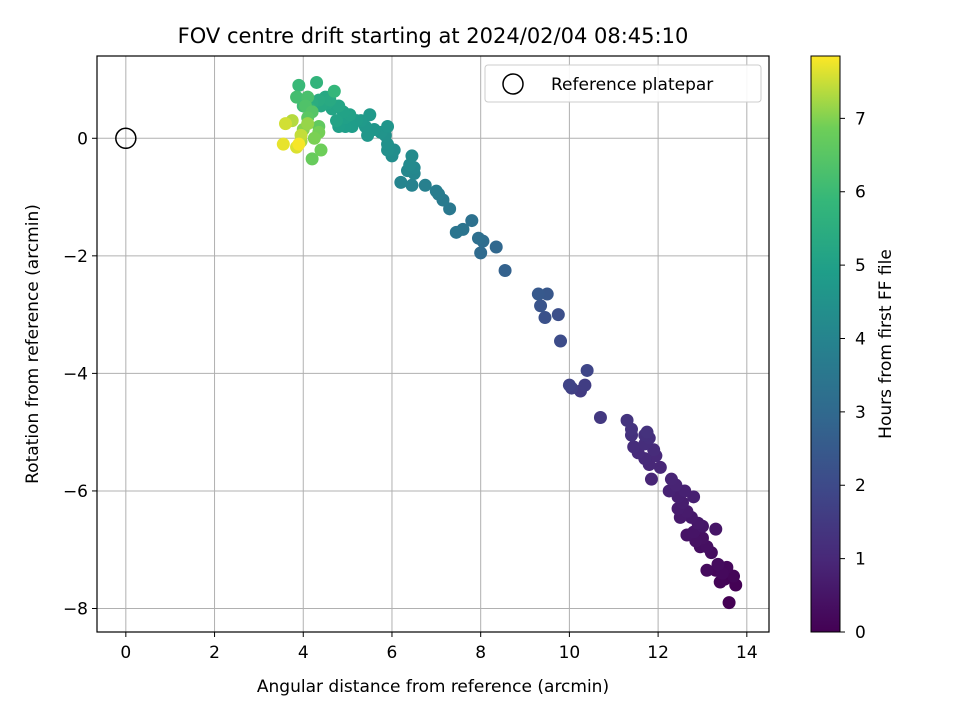  What do you see at coordinates (513, 84) in the screenshot?
I see `legend-marker` at bounding box center [513, 84].